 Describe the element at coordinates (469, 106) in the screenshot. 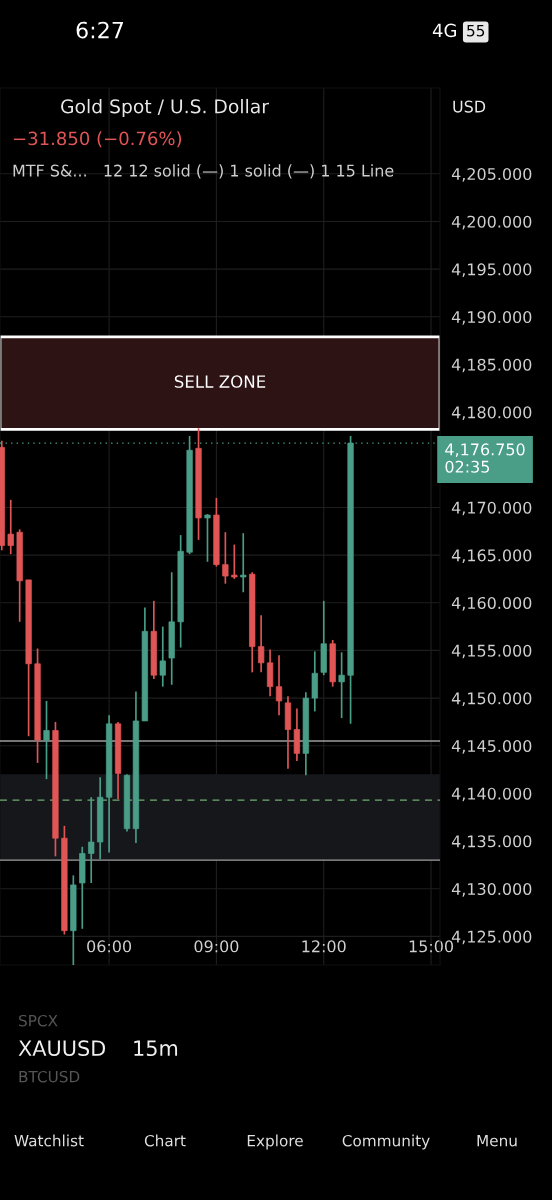

I see `text: USD` at that location.